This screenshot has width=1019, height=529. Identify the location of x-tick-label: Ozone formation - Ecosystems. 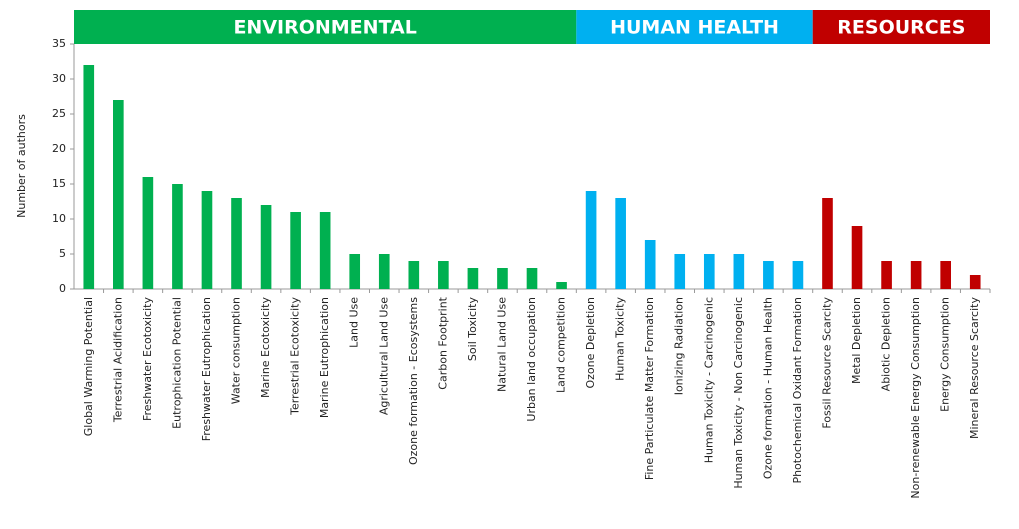
(413, 381).